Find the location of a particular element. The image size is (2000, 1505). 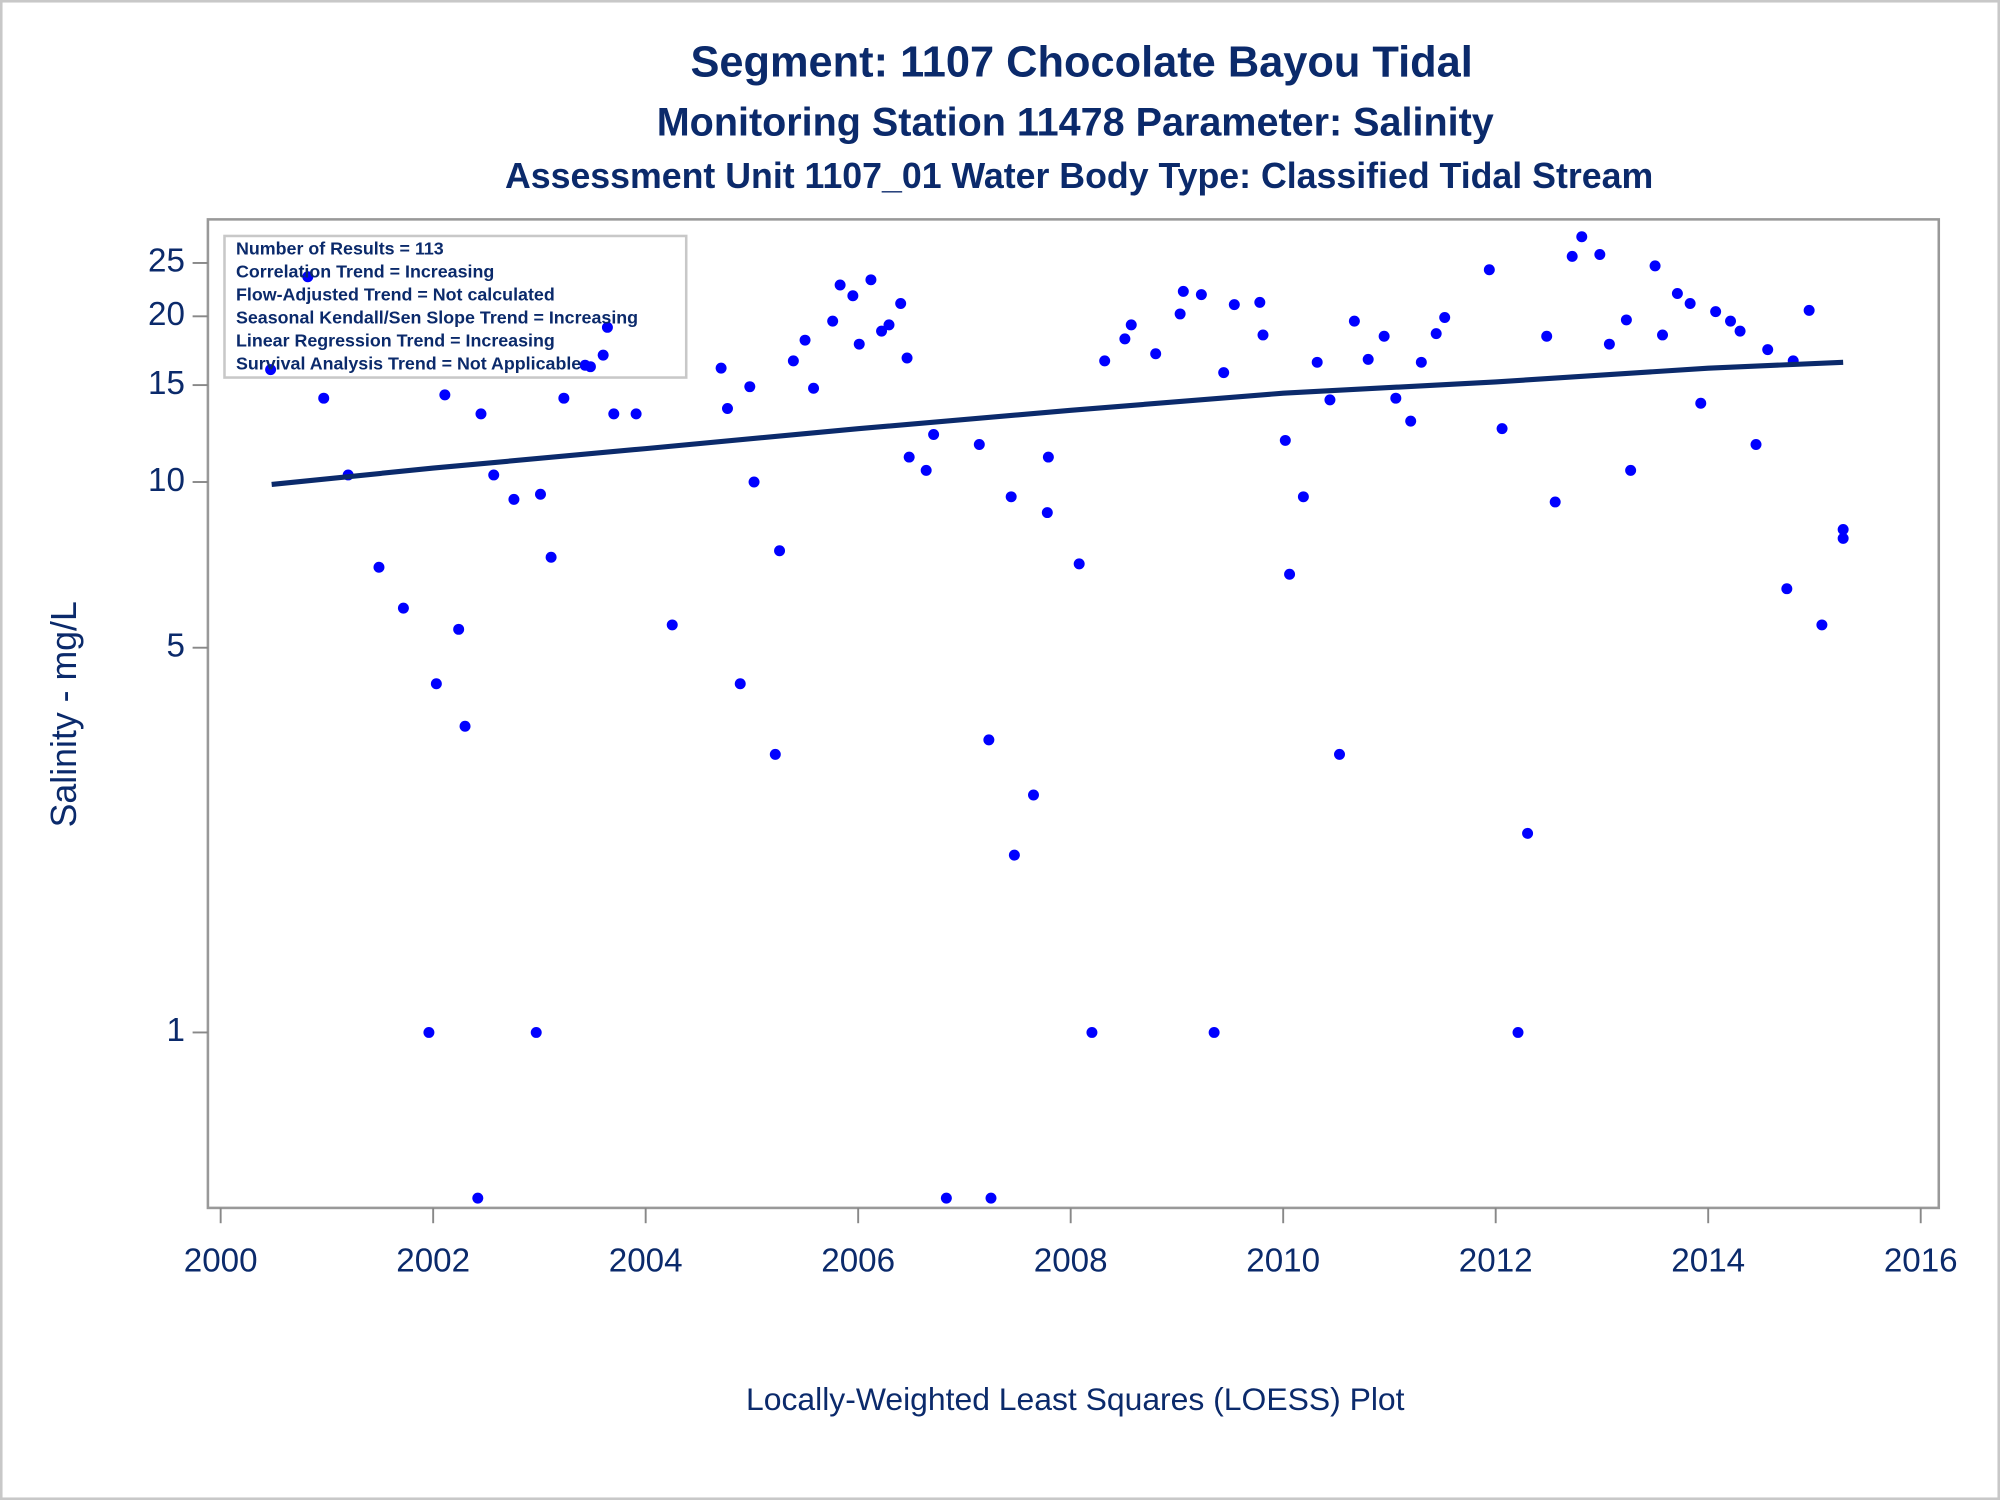

trend-line is located at coordinates (1057, 423).